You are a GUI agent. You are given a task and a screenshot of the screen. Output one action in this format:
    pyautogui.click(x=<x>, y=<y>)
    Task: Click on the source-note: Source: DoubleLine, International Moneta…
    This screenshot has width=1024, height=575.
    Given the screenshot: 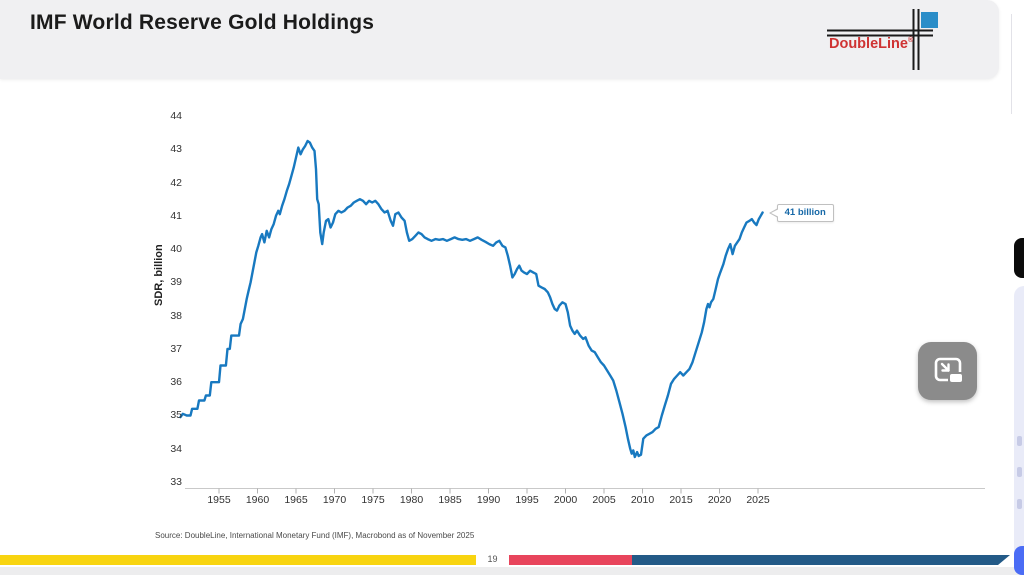 What is the action you would take?
    pyautogui.click(x=315, y=535)
    